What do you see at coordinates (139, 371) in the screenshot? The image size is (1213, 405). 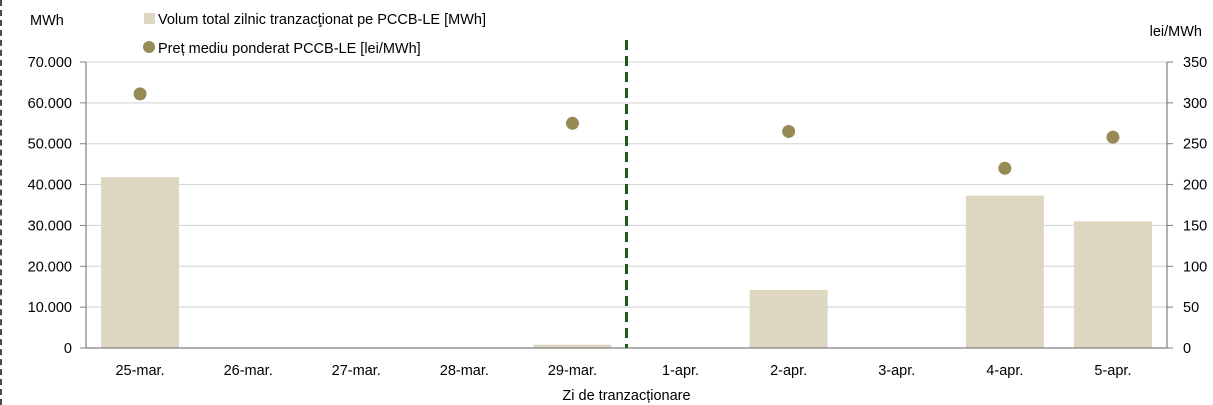 I see `x-tick-label: 25-mar.` at bounding box center [139, 371].